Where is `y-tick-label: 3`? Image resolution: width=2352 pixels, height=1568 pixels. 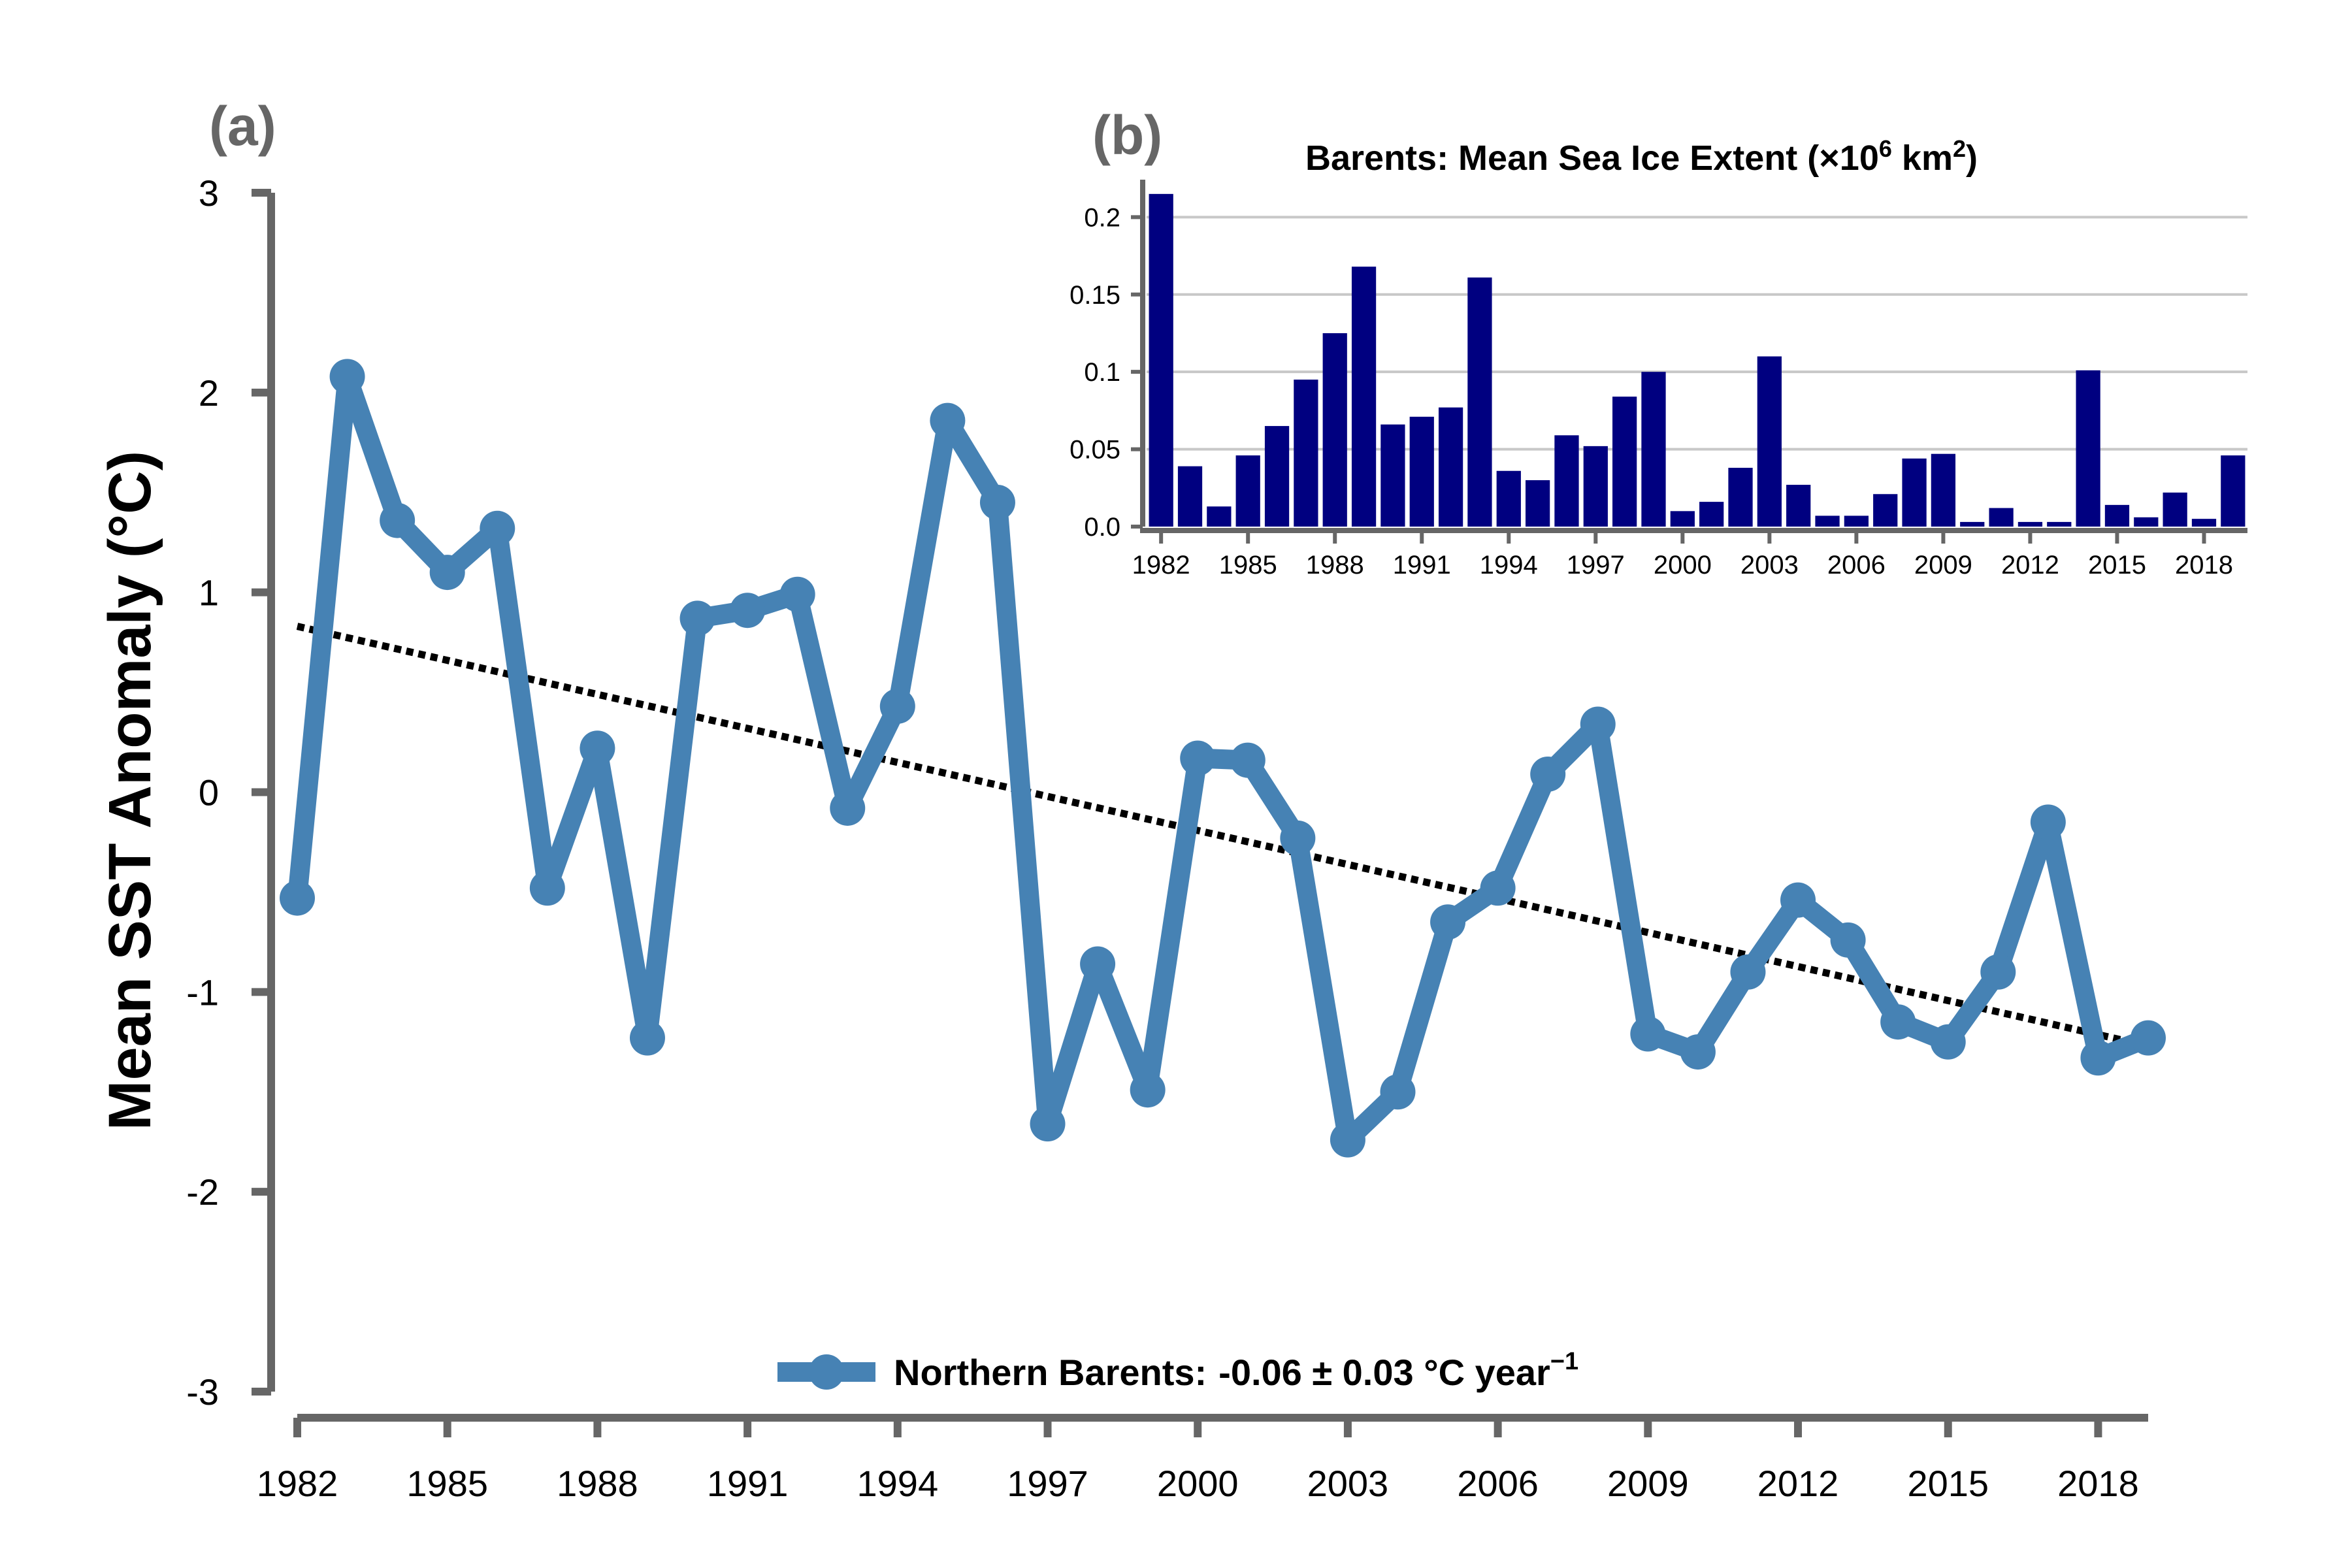 y-tick-label: 3 is located at coordinates (209, 193).